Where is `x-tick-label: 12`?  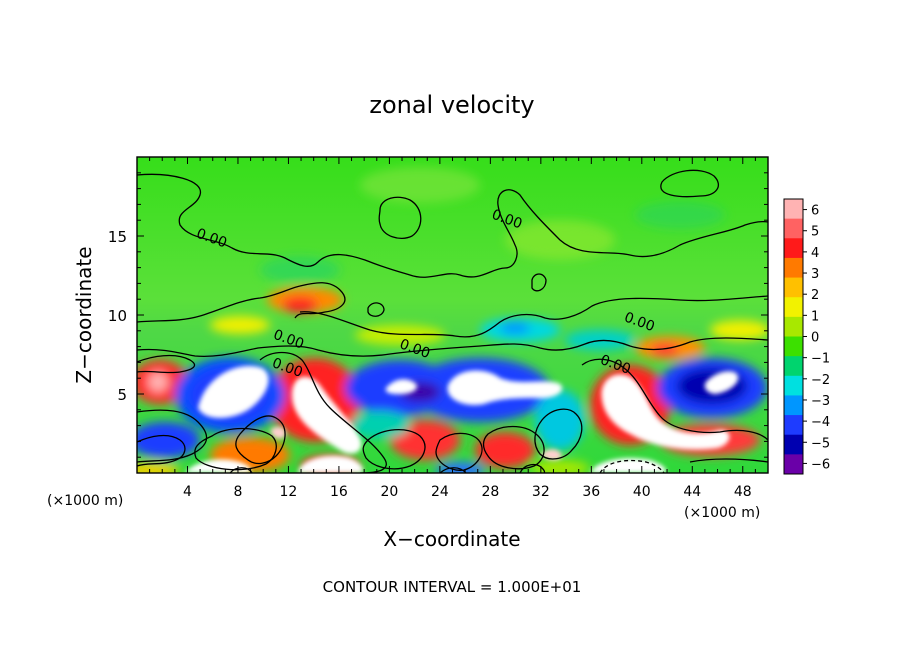
x-tick-label: 12 is located at coordinates (289, 492).